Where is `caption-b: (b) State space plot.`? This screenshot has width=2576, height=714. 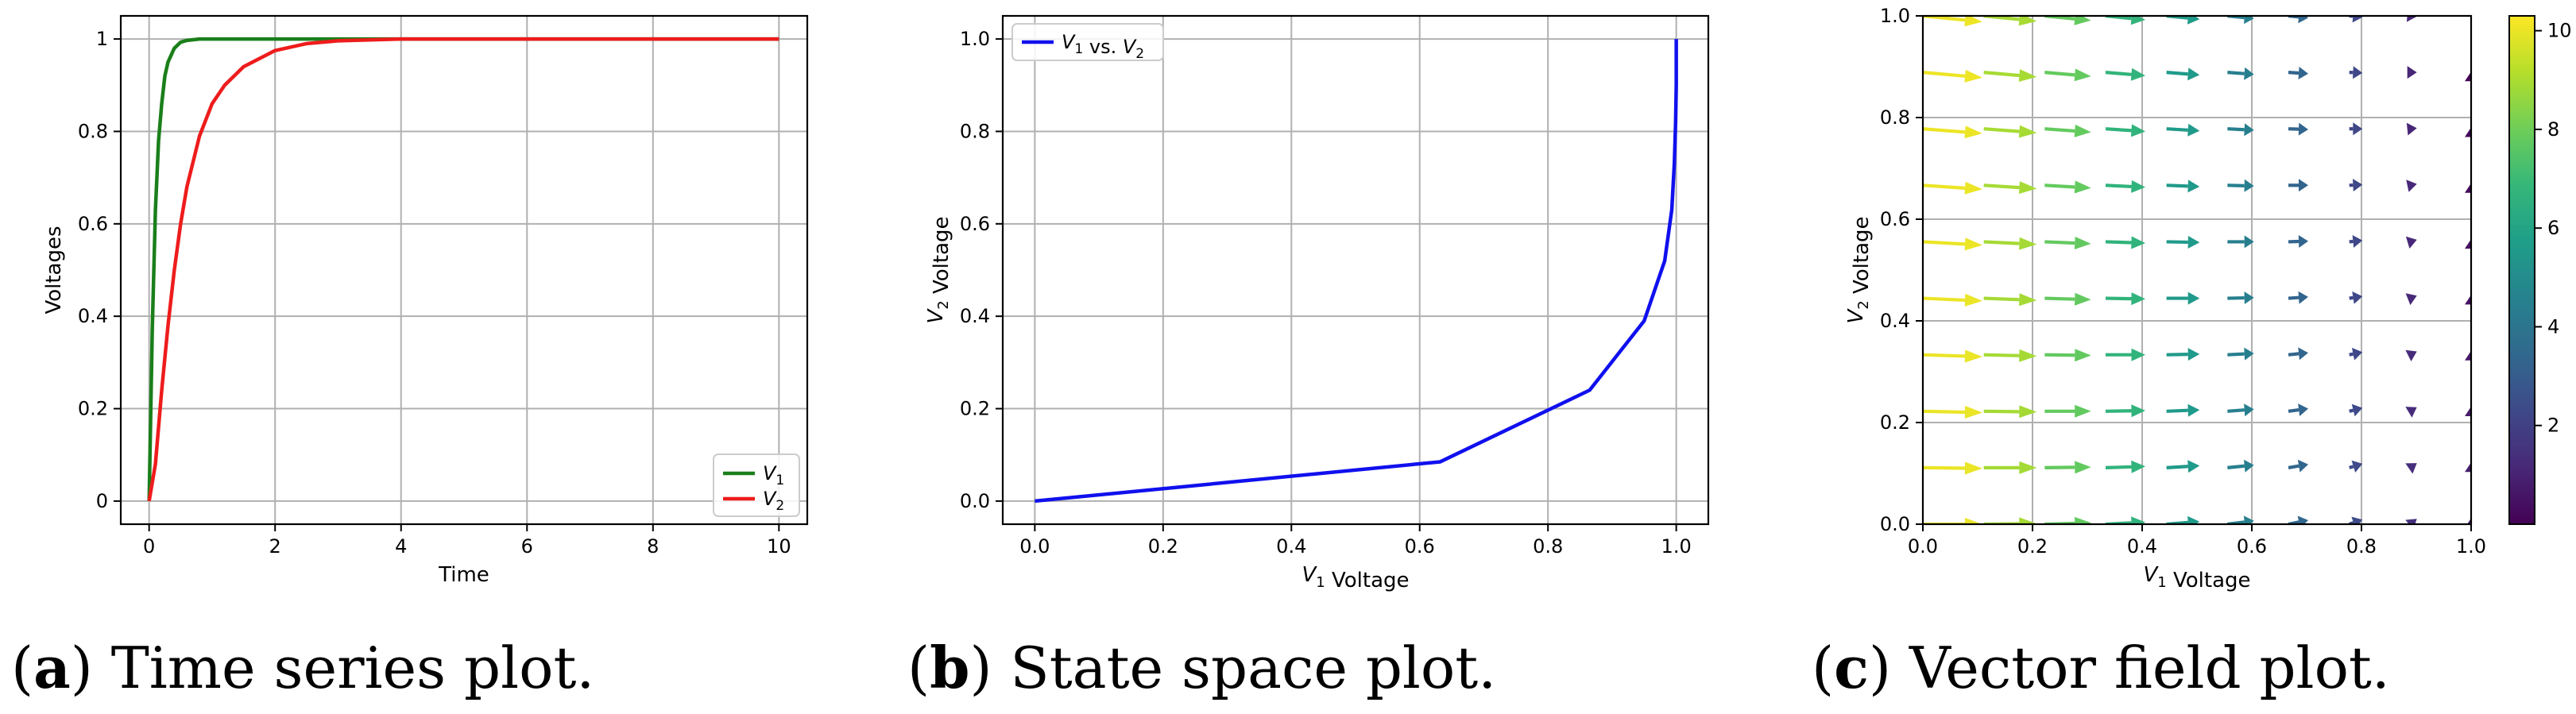 caption-b: (b) State space plot. is located at coordinates (1202, 667).